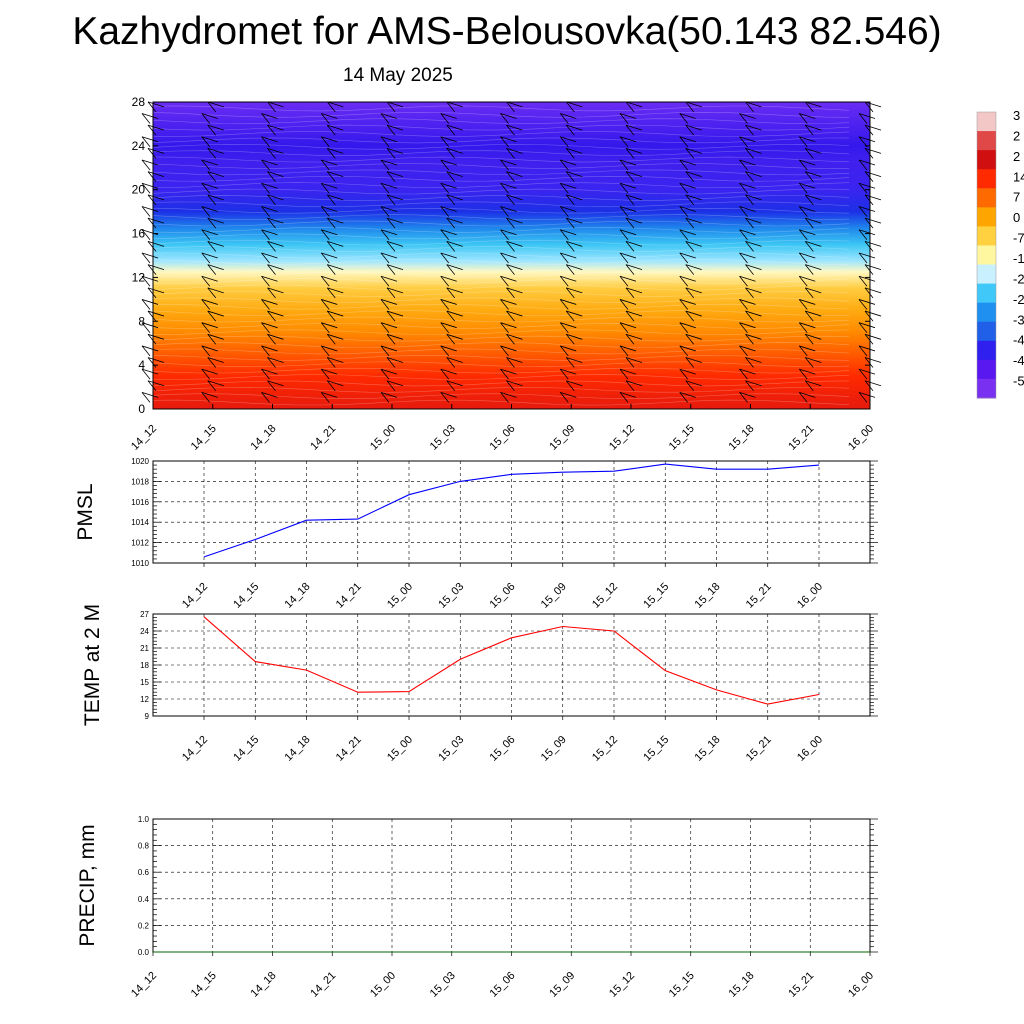  What do you see at coordinates (264, 438) in the screenshot?
I see `x-tick-label: 14_18` at bounding box center [264, 438].